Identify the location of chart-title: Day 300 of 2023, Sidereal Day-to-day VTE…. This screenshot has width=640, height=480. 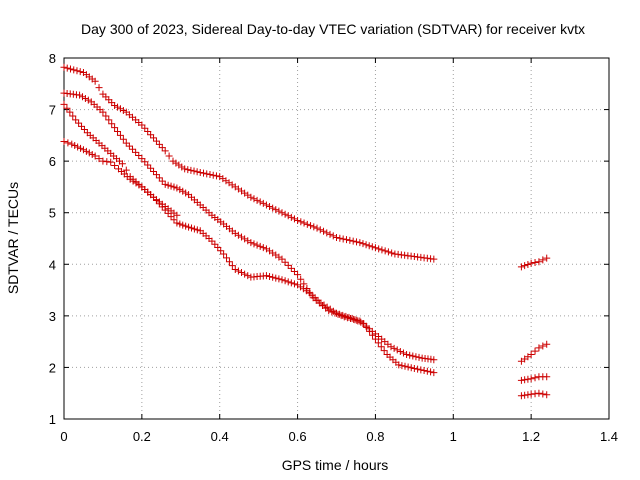
(333, 29).